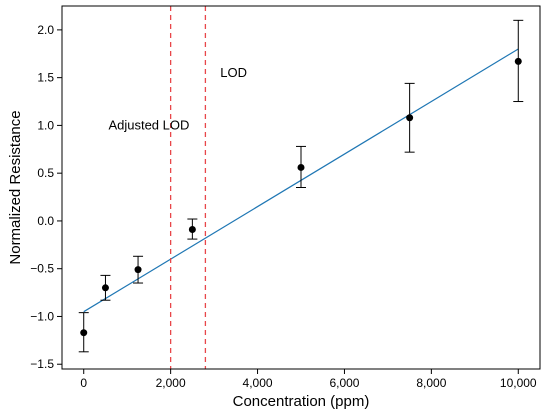  What do you see at coordinates (301, 401) in the screenshot?
I see `x-axis-title: Concentration (ppm)` at bounding box center [301, 401].